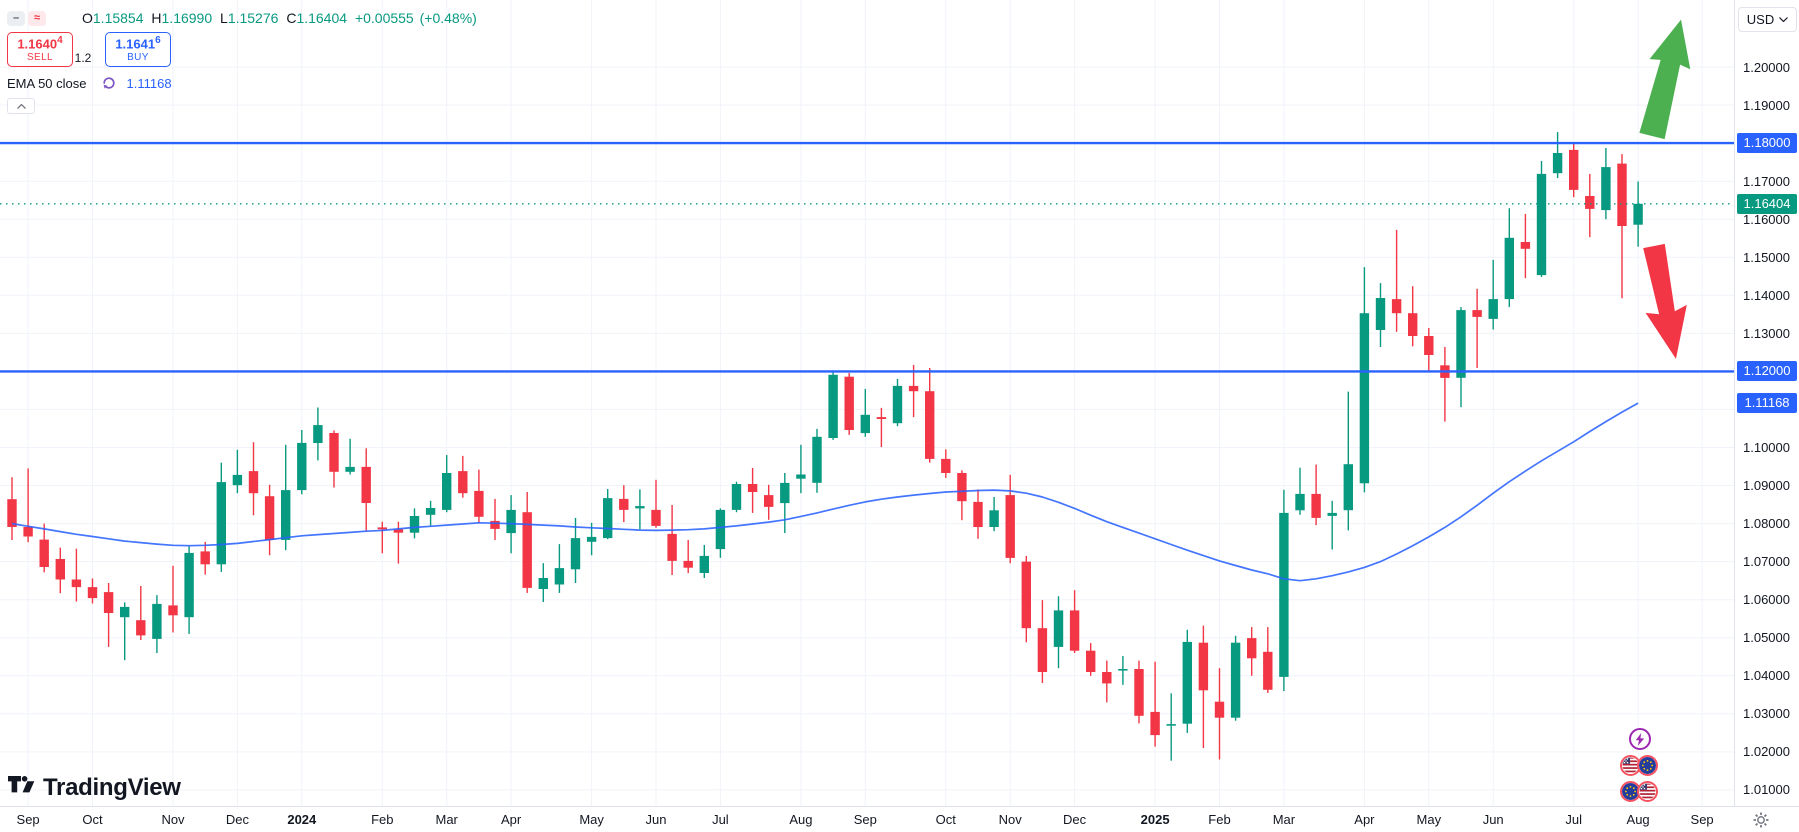 This screenshot has height=832, width=1799. Describe the element at coordinates (37, 44) in the screenshot. I see `sell-price: 1.1640` at that location.